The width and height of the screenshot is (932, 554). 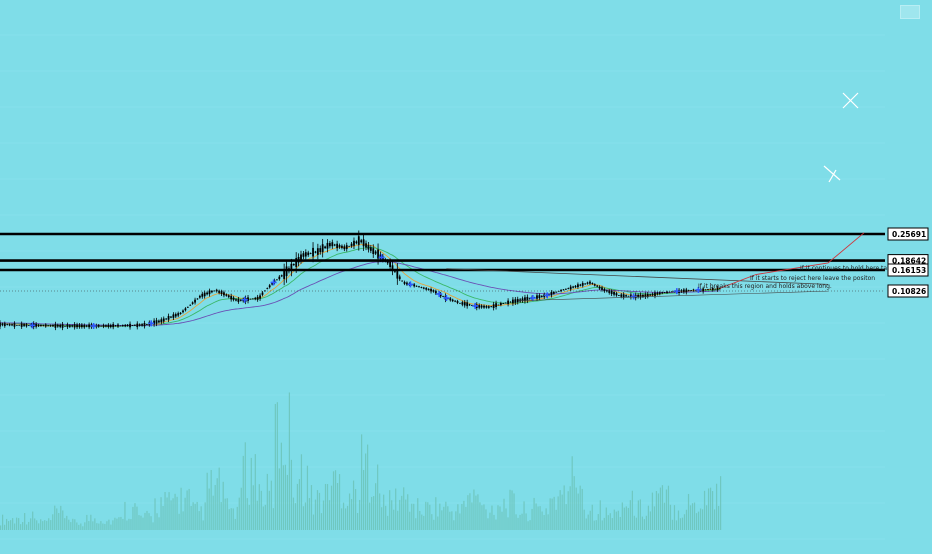 What do you see at coordinates (439, 294) in the screenshot?
I see `signal-marker-7-icon` at bounding box center [439, 294].